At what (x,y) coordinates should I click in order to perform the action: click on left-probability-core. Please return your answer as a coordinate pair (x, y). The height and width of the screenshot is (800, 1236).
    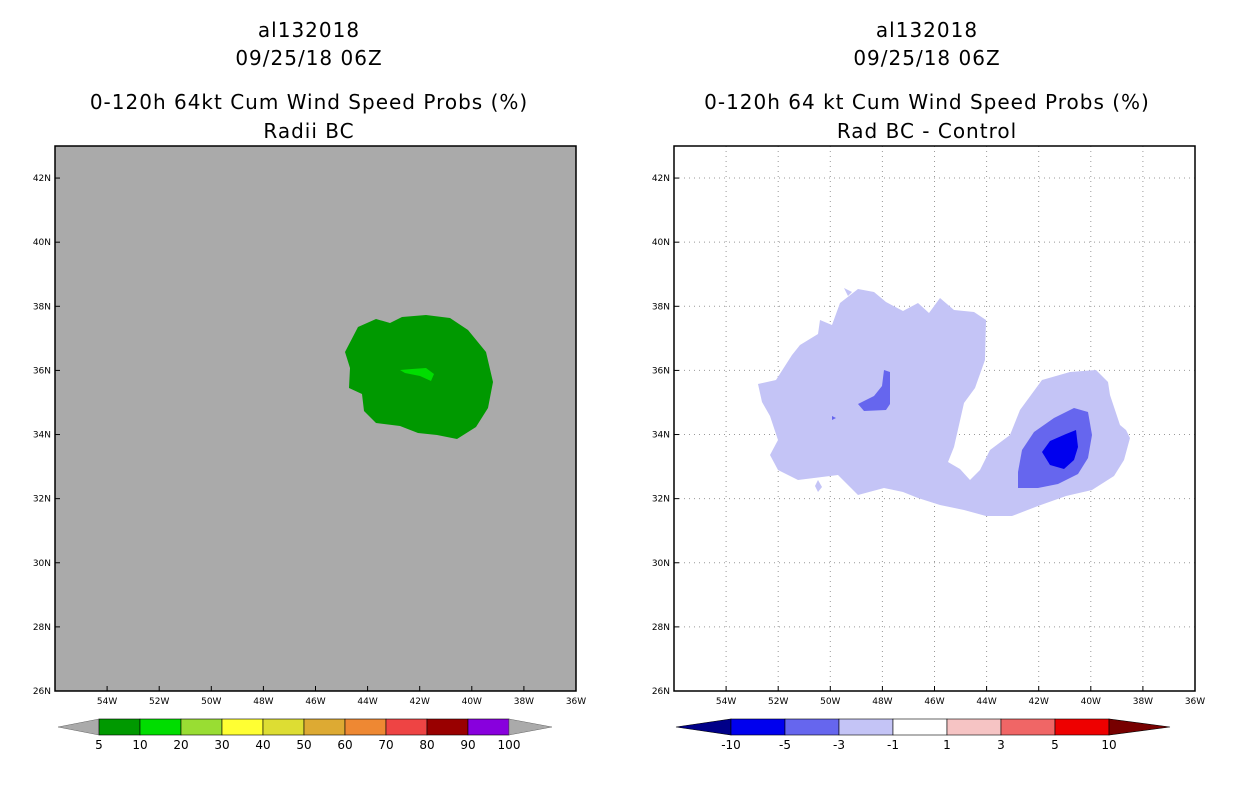
    Looking at the image, I should click on (417, 374).